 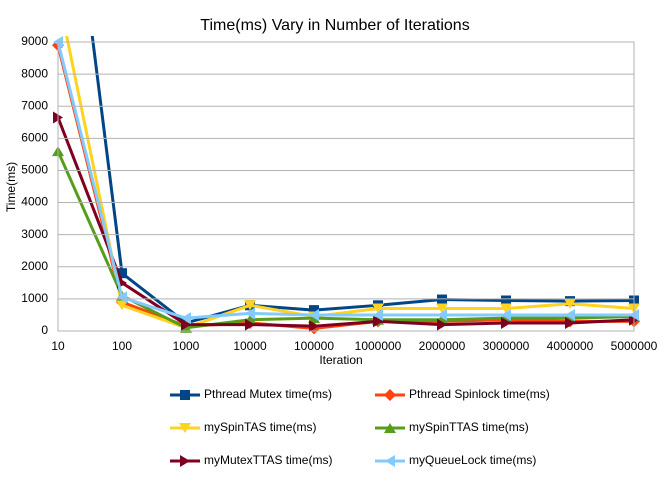 What do you see at coordinates (58, 346) in the screenshot?
I see `x-tick-label: 10` at bounding box center [58, 346].